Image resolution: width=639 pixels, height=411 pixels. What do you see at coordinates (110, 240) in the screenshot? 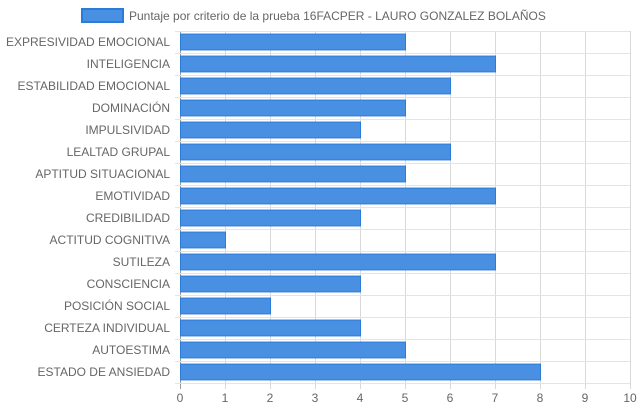
I see `category-label: ACTITUD COGNITIVA` at bounding box center [110, 240].